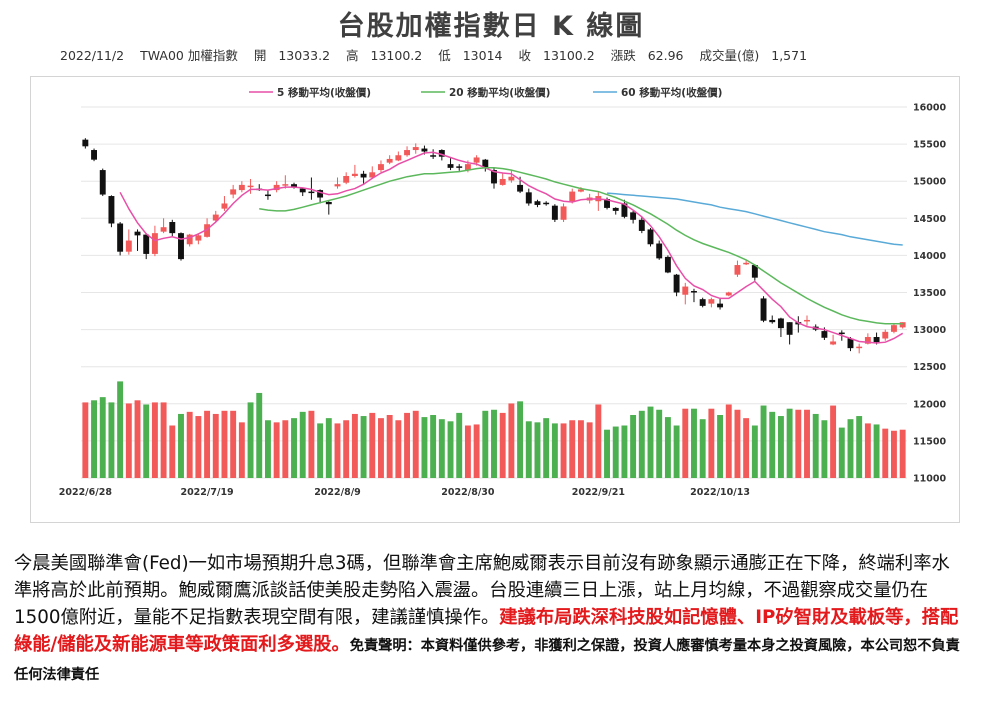 This screenshot has width=982, height=724. I want to click on close-value: 13100.2, so click(569, 55).